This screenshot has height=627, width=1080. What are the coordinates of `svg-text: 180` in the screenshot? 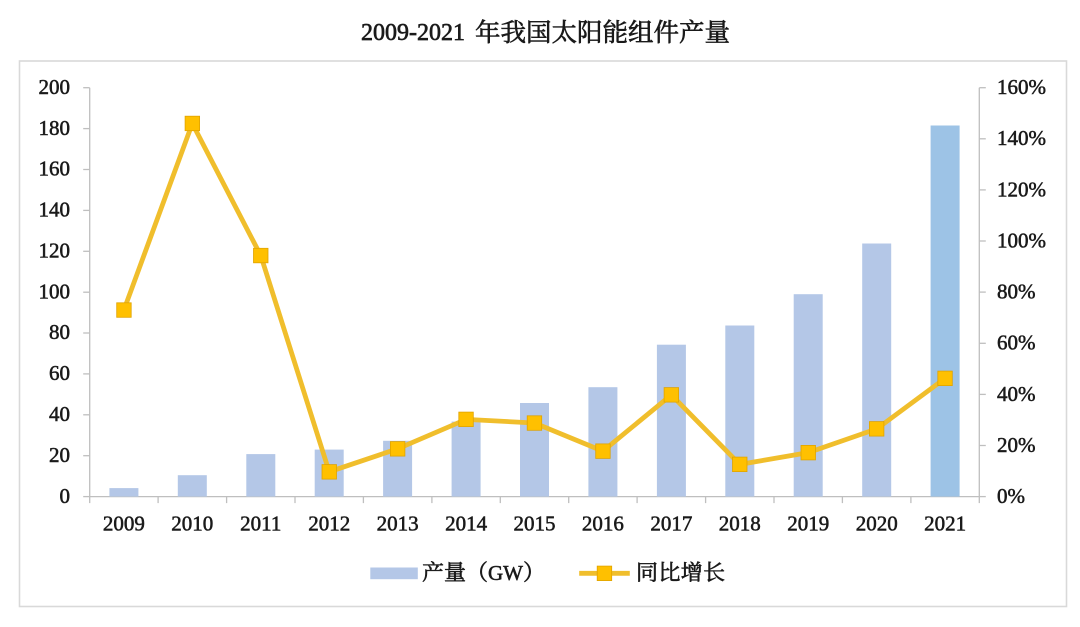 It's located at (55, 128).